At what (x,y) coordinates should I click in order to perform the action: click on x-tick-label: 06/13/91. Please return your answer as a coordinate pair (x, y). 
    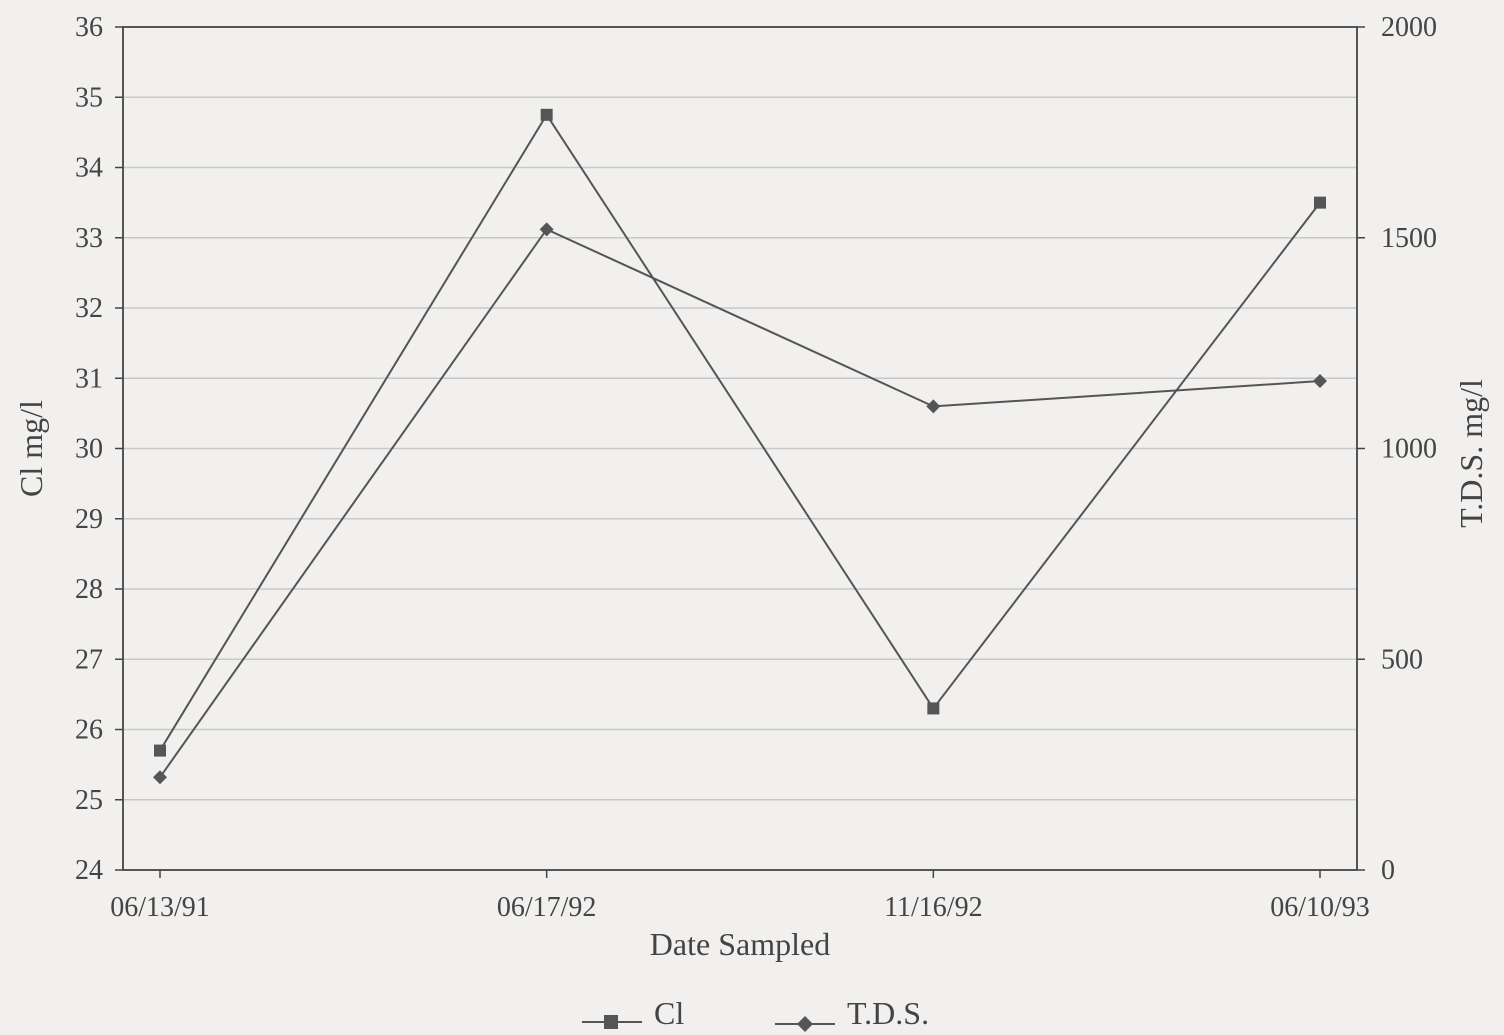
    Looking at the image, I should click on (160, 907).